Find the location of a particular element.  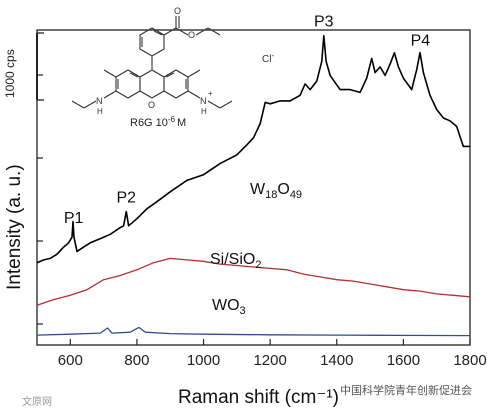

watermark-left: 文原网 is located at coordinates (37, 401).